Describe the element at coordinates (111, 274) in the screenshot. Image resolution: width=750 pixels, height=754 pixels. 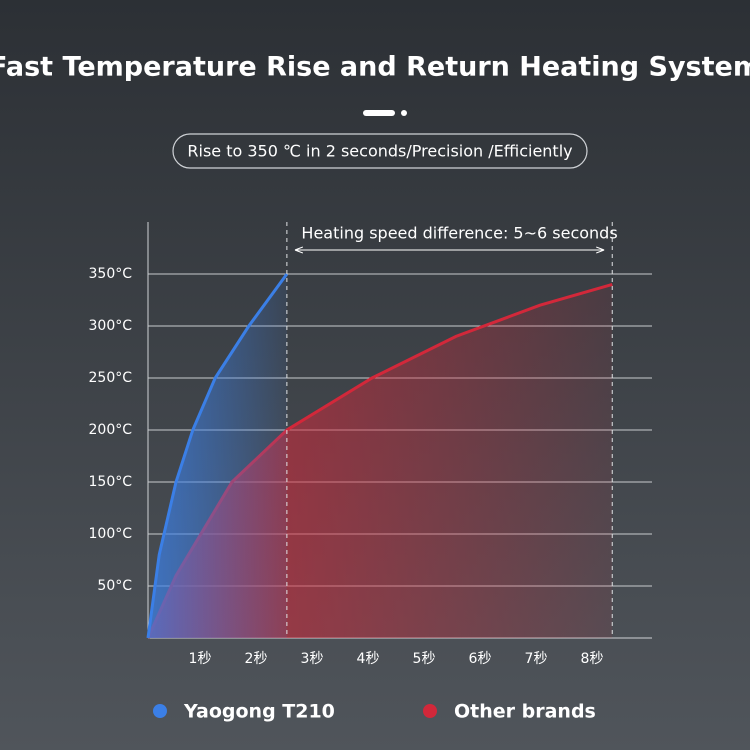
I see `y-tick-label: 350°C` at that location.